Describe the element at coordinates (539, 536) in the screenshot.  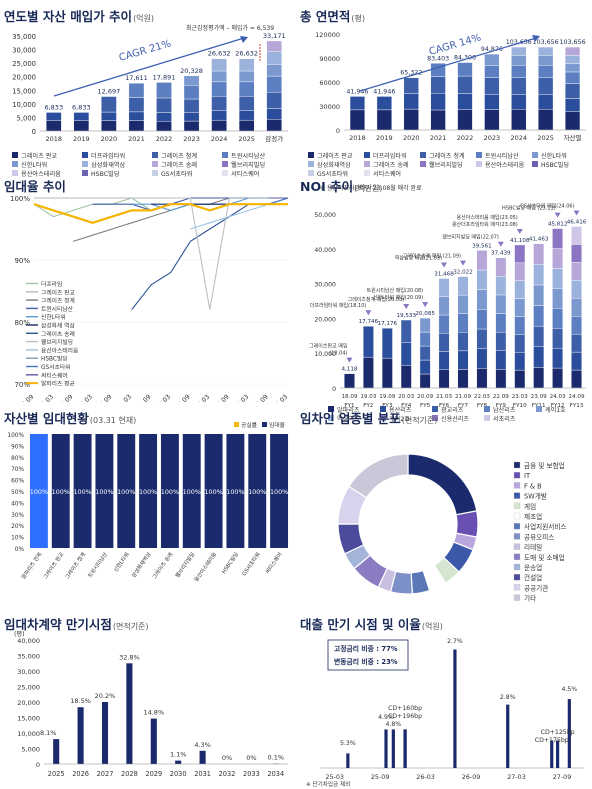
I see `pie-legend-label: 공유오피스` at that location.